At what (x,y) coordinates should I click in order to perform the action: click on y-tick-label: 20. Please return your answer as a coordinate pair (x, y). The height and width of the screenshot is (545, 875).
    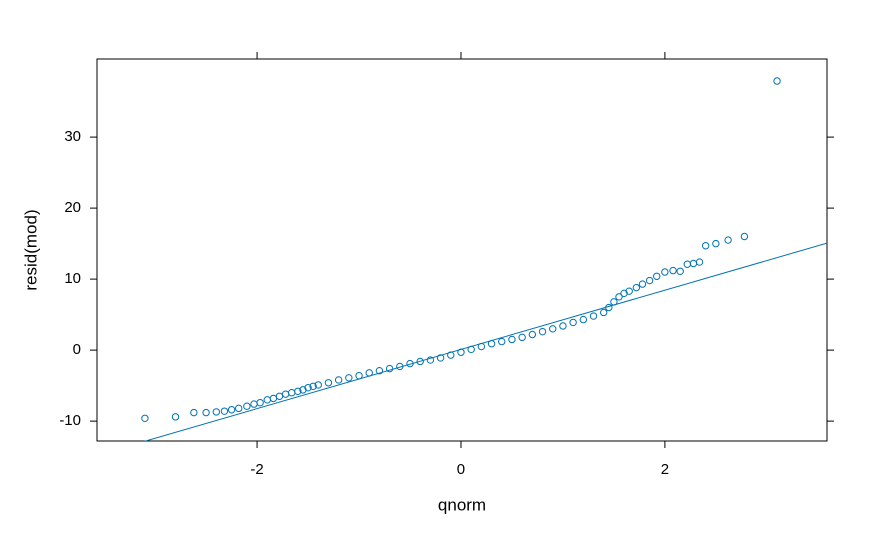
    Looking at the image, I should click on (72, 207).